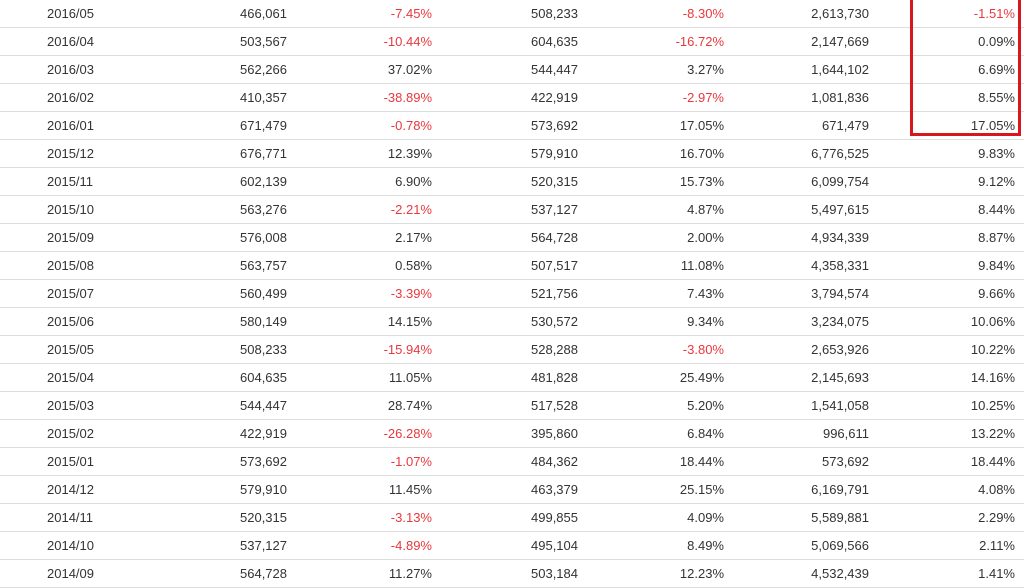  I want to click on percent-cell-2: 15.73%, so click(701, 181).